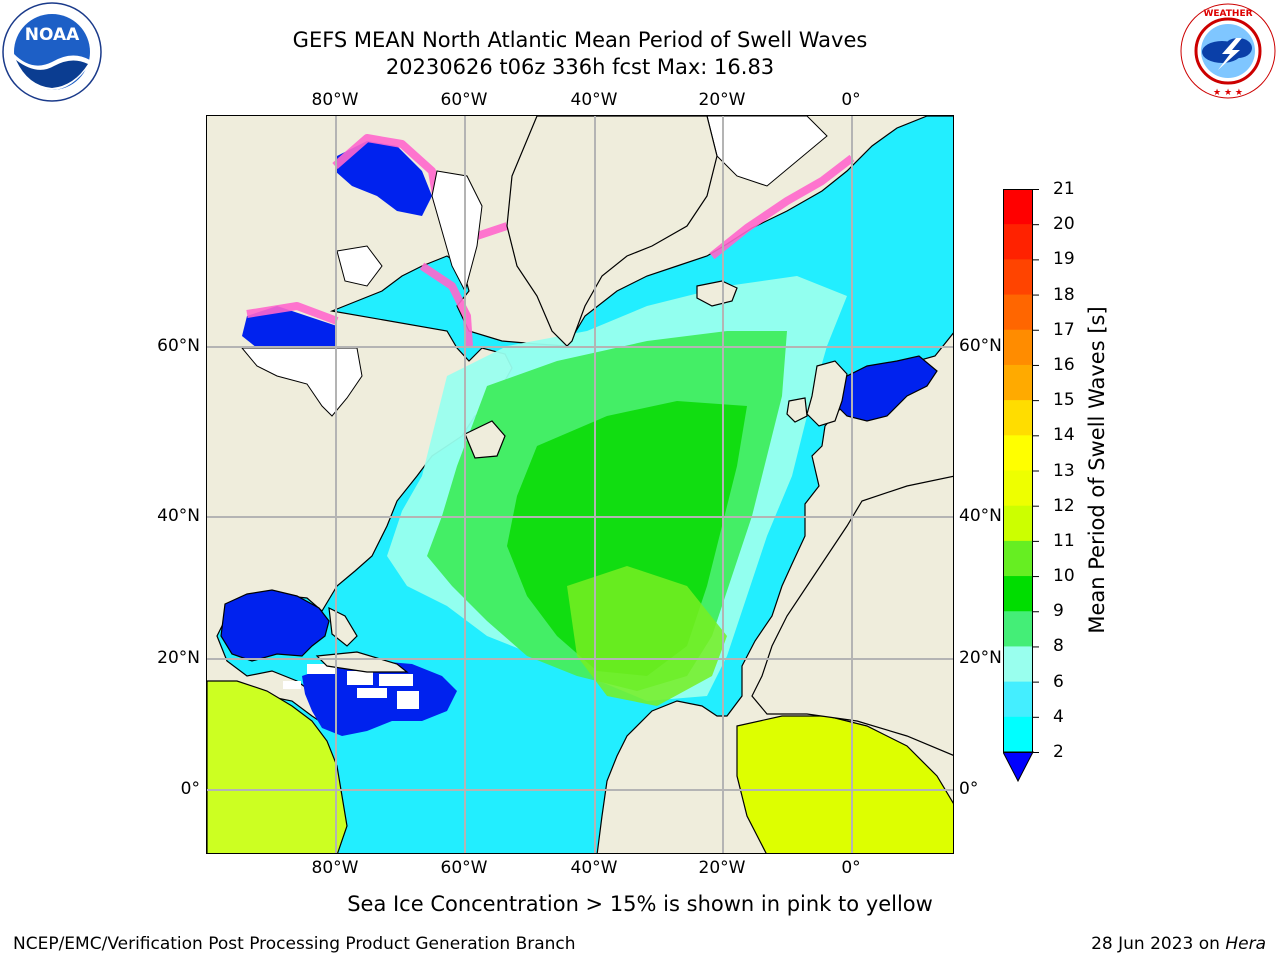  Describe the element at coordinates (1064, 470) in the screenshot. I see `colorbar-label: 13` at that location.